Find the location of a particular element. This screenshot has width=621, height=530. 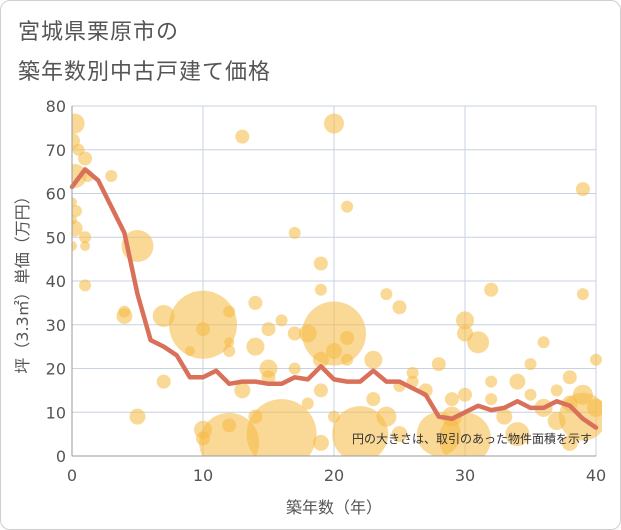

chart-note: 円の大きさは、取引のあった物件面積を示す is located at coordinates (472, 438).